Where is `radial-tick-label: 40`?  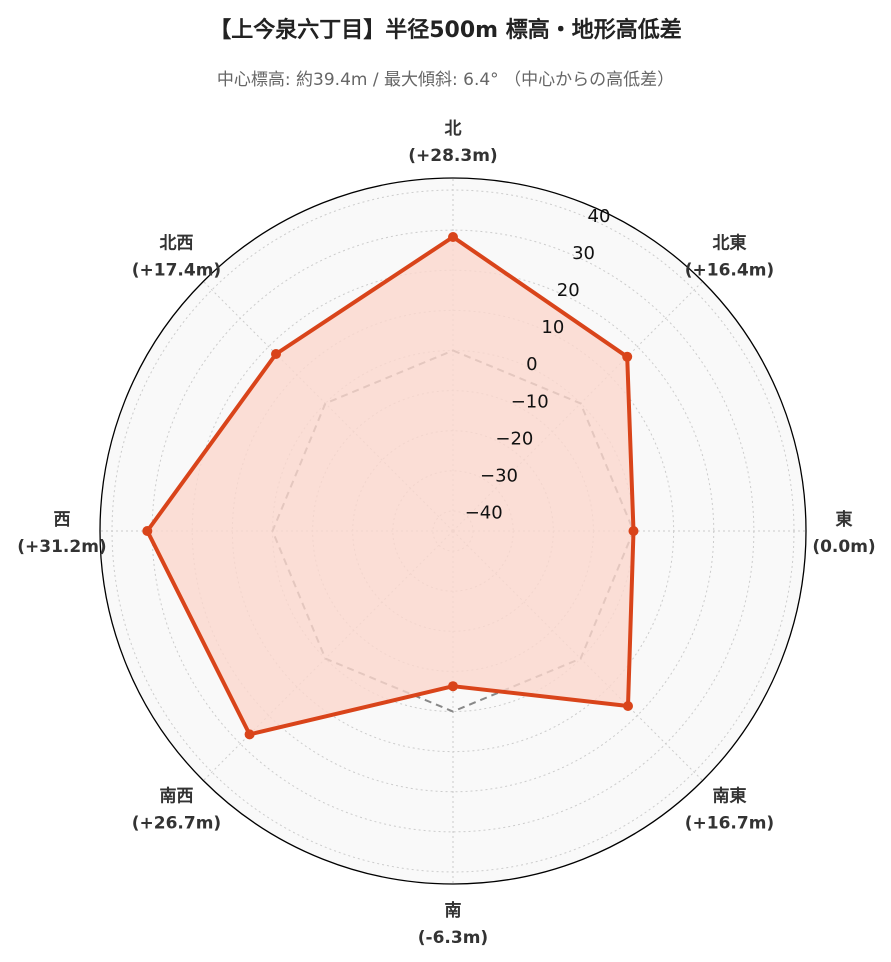 radial-tick-label: 40 is located at coordinates (599, 216).